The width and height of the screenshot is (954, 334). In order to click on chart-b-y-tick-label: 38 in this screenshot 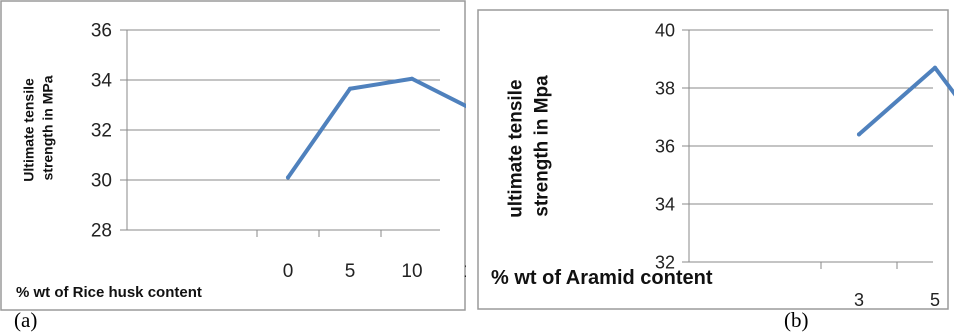, I will do `click(665, 88)`.